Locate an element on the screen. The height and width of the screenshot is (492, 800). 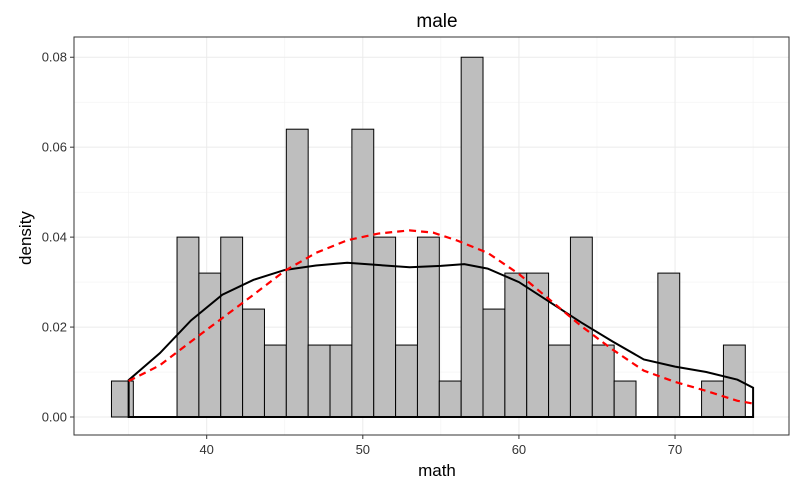
chart-title: male is located at coordinates (436, 21).